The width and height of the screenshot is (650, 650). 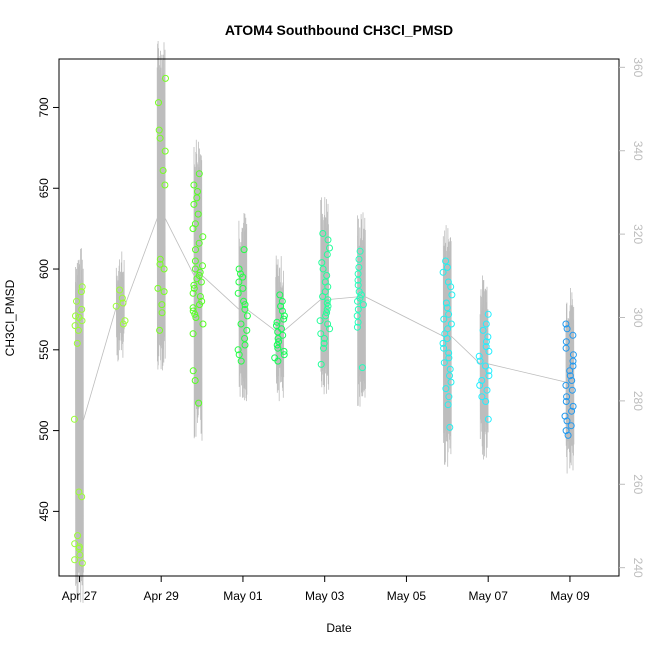 I want to click on chart-title: ATOM4 Southbound CH3Cl_PMSD, so click(x=339, y=30).